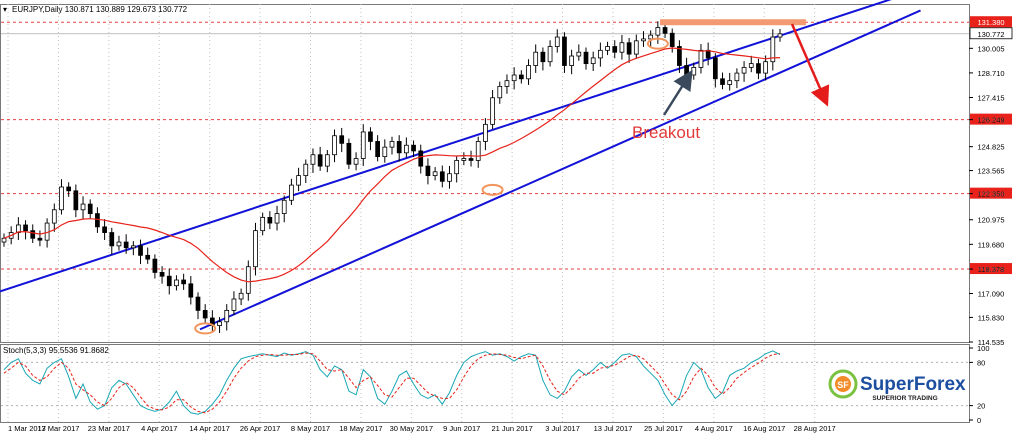  What do you see at coordinates (990, 120) in the screenshot?
I see `level-price-label: 126.249` at bounding box center [990, 120].